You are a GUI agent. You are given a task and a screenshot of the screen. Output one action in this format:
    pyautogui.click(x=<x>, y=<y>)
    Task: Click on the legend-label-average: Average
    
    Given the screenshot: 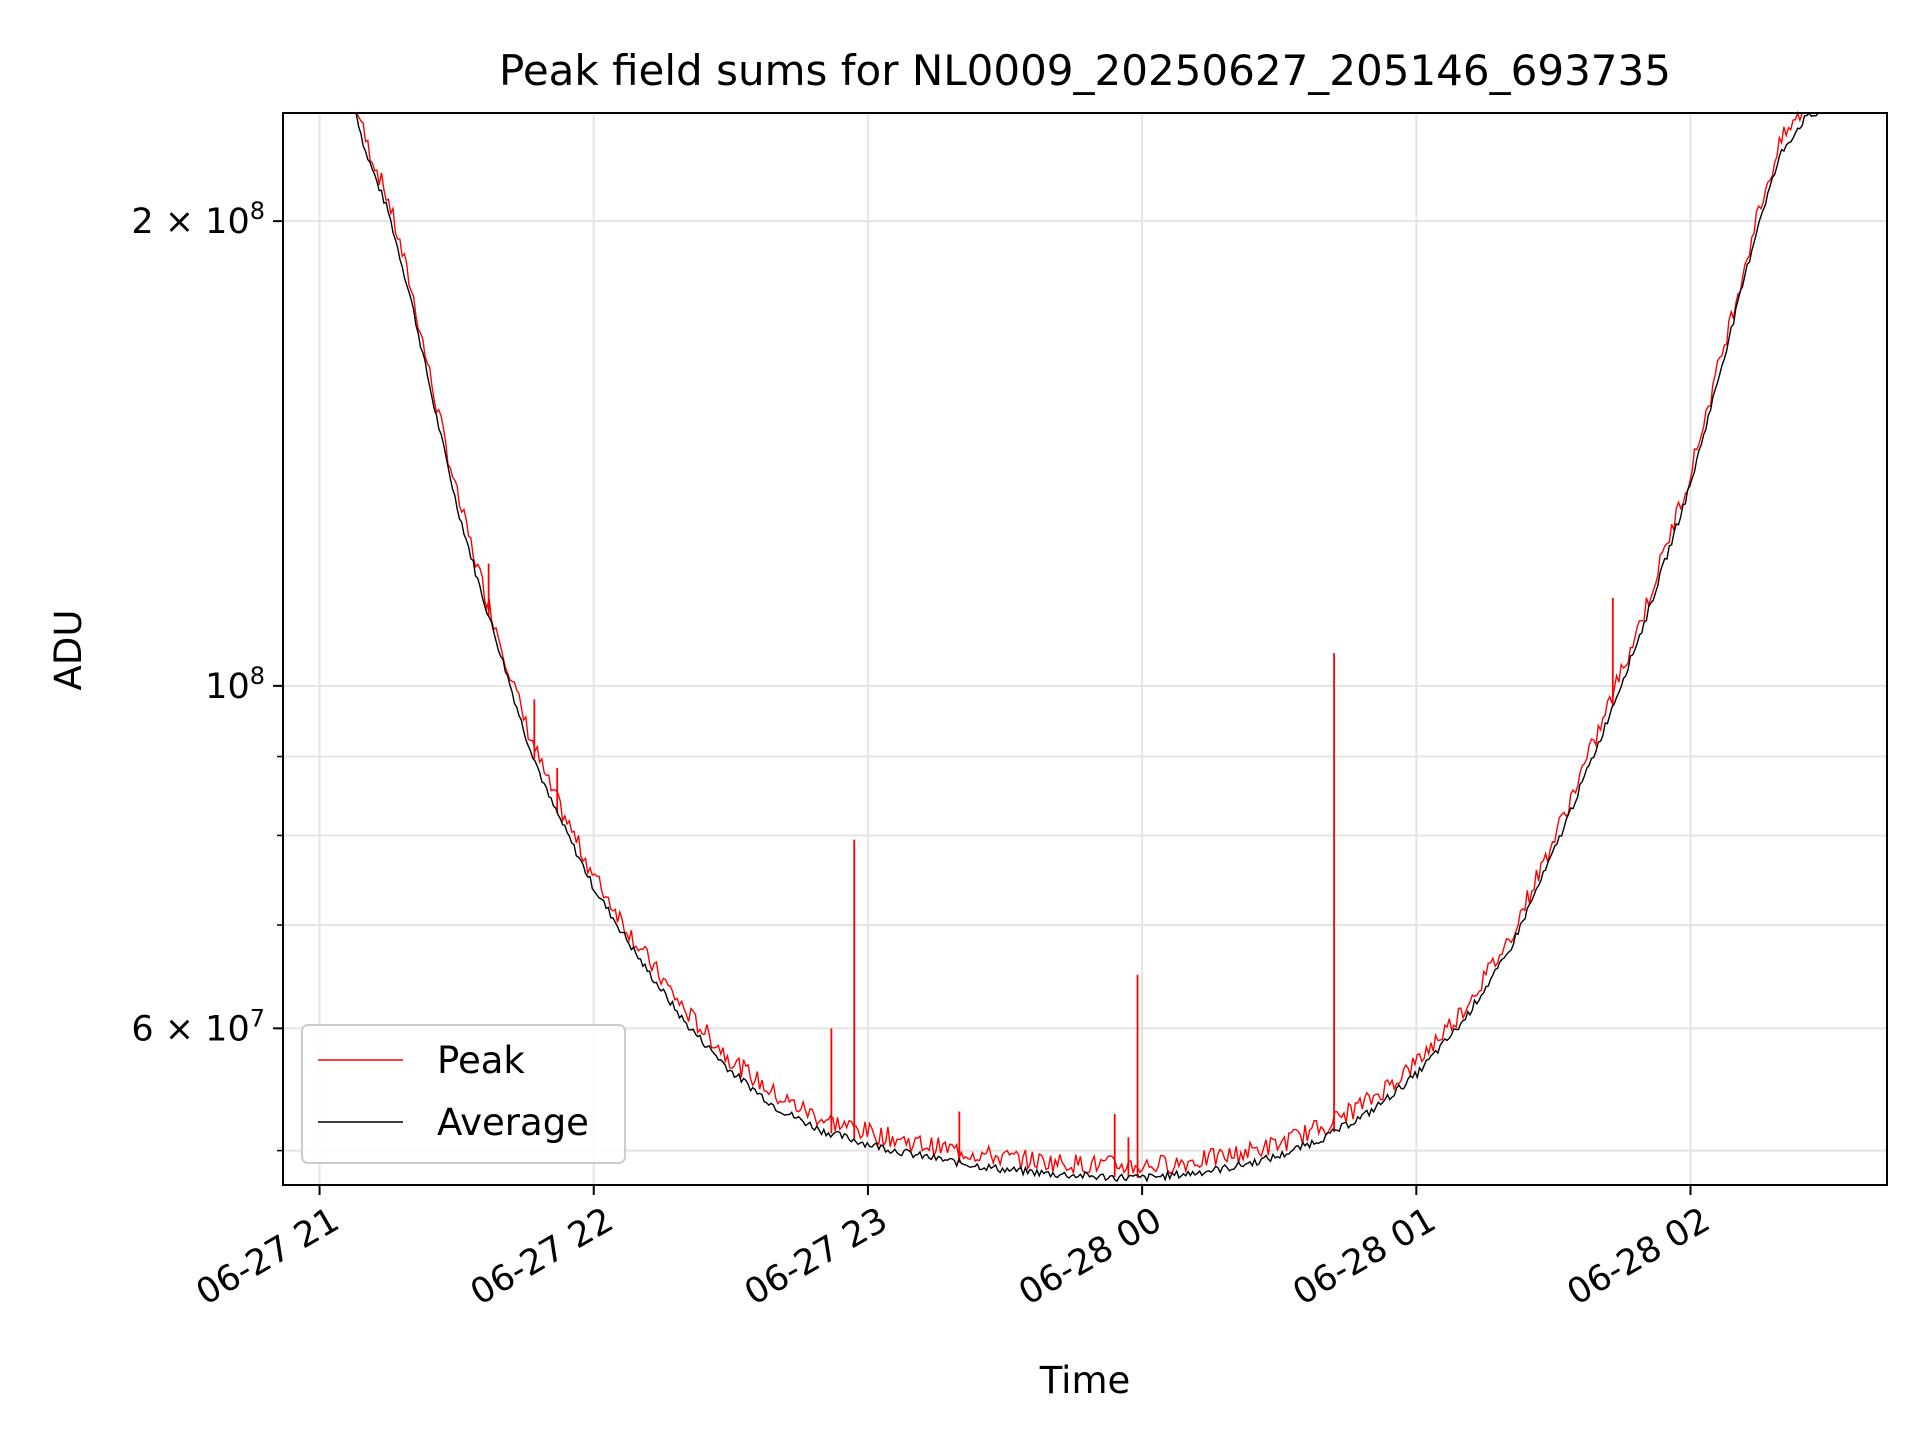 What is the action you would take?
    pyautogui.click(x=513, y=1122)
    